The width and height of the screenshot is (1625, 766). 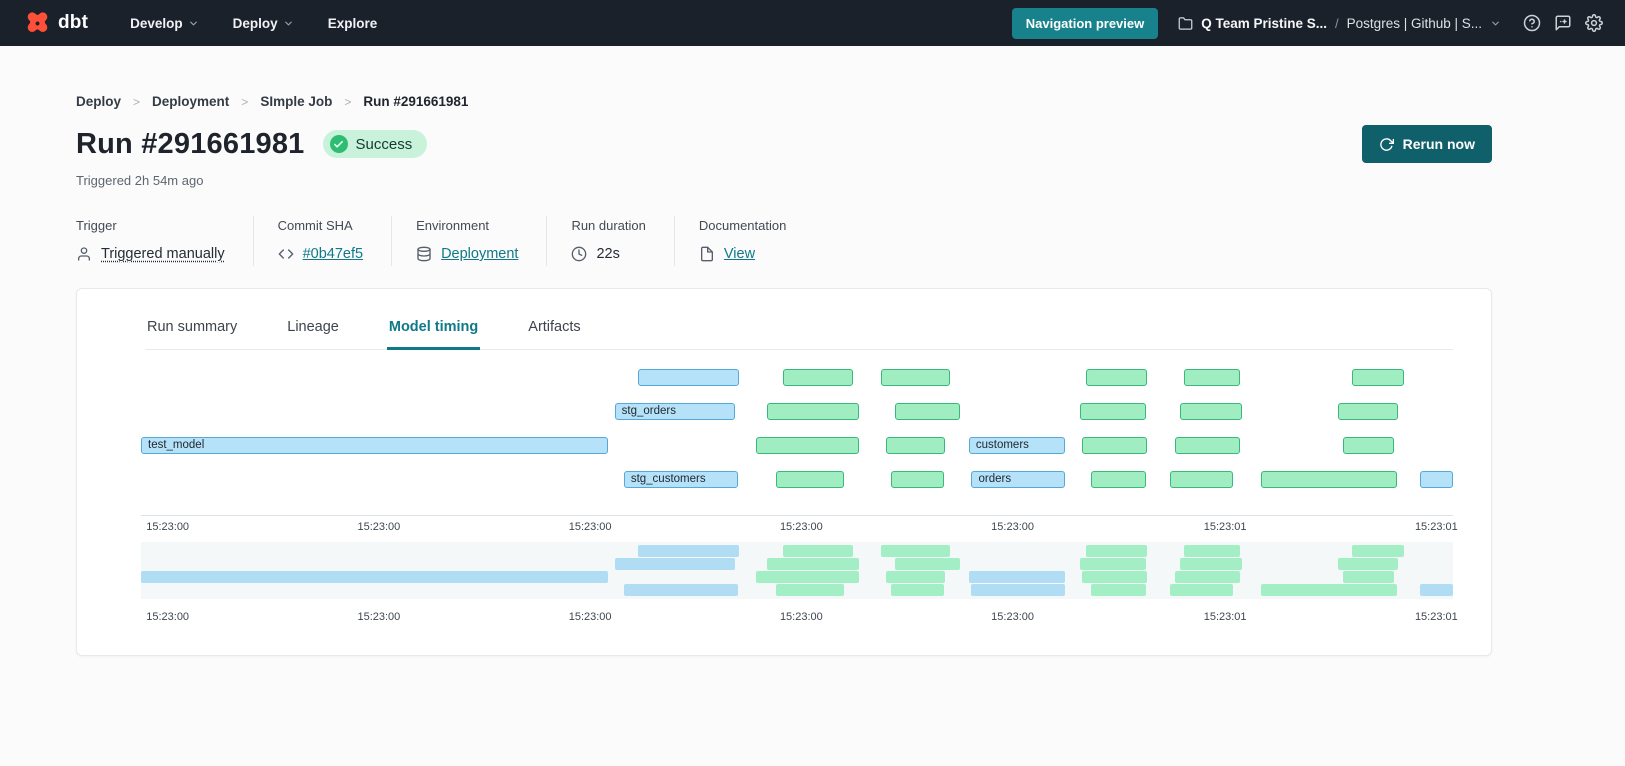 I want to click on settings-gear-icon, so click(x=1594, y=23).